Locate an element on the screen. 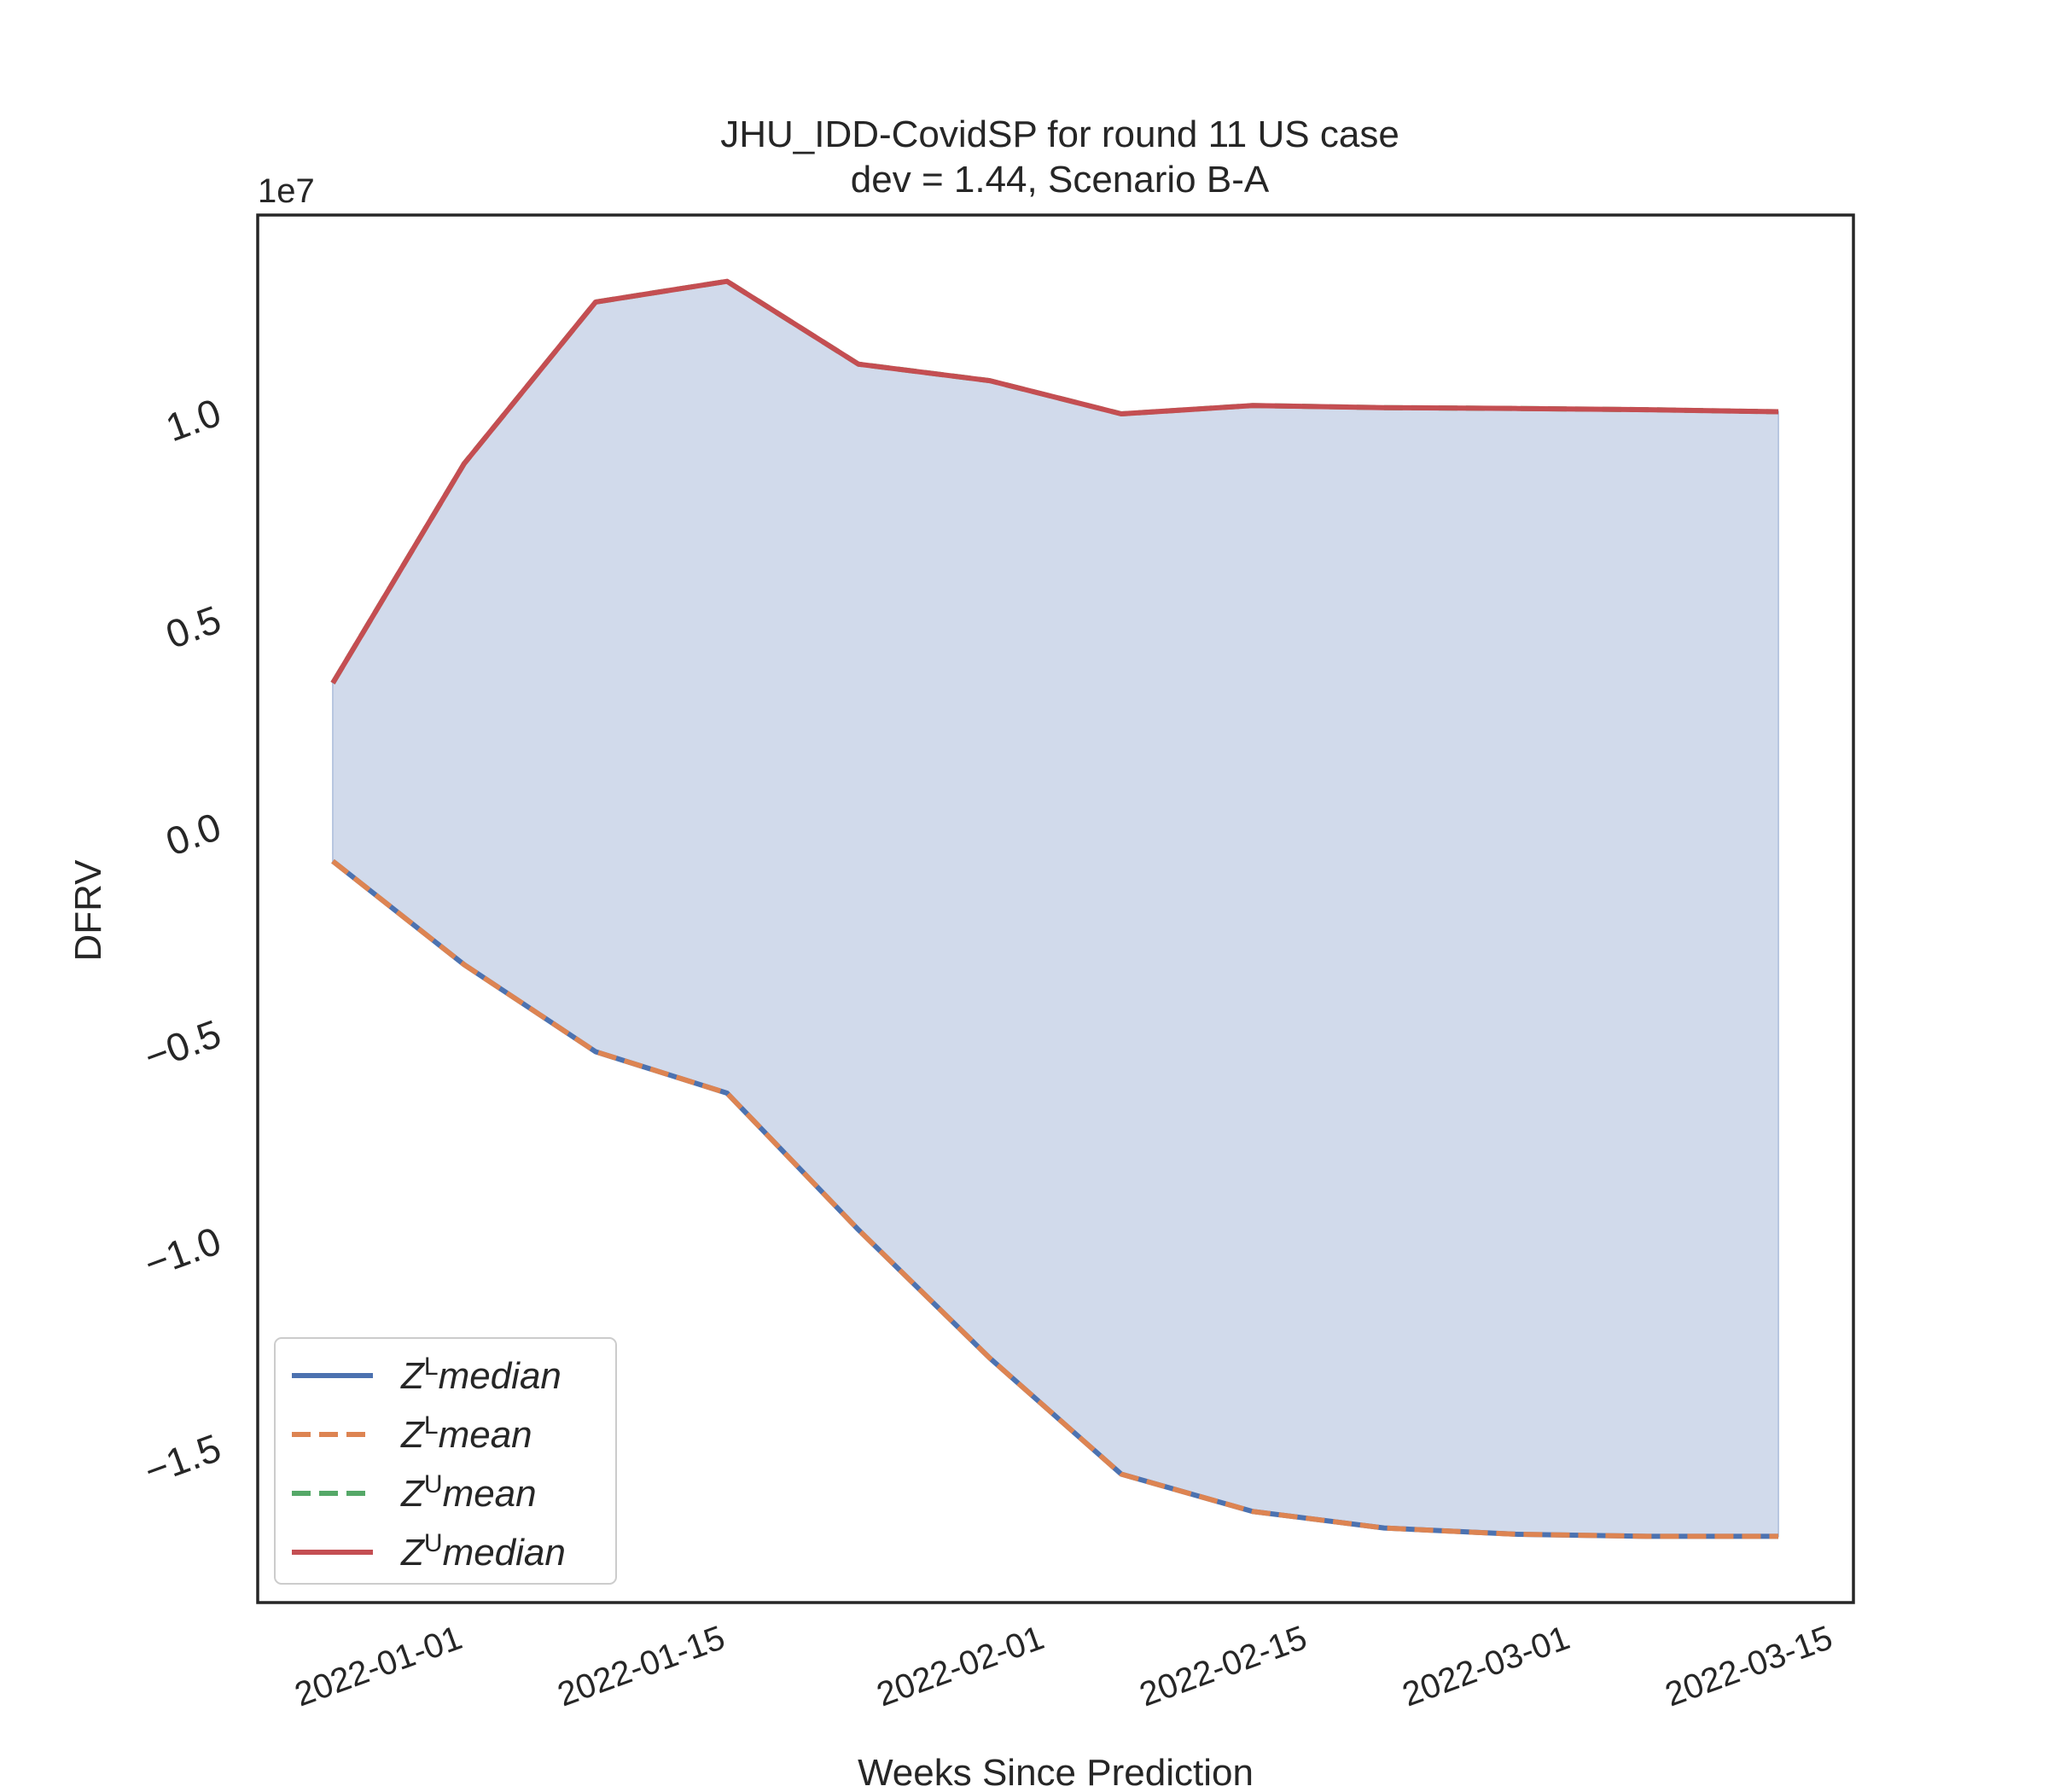 The height and width of the screenshot is (1792, 2048). x-tick-label-2: 2022-02-01 is located at coordinates (961, 1666).